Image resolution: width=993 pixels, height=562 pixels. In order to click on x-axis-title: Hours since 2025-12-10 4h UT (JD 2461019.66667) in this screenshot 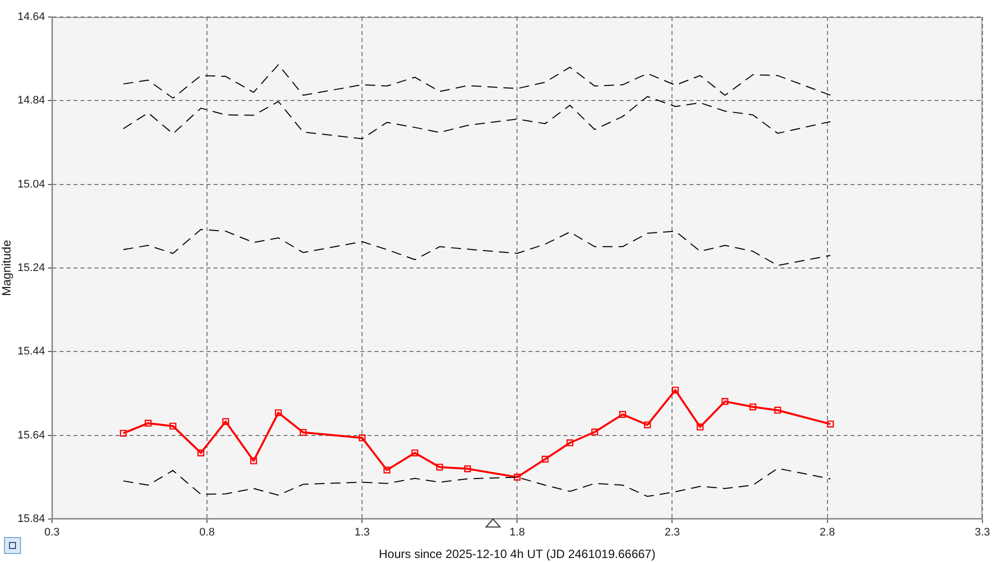, I will do `click(517, 554)`.